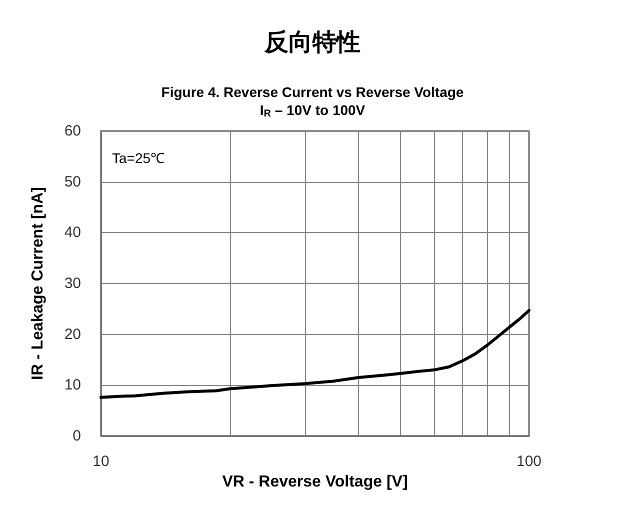  I want to click on annotation: Ta=25℃, so click(138, 158).